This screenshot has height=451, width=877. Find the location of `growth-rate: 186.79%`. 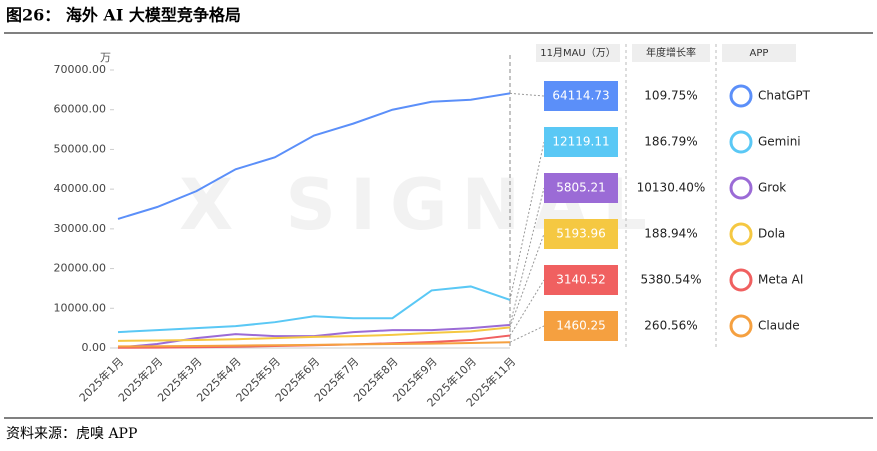

growth-rate: 186.79% is located at coordinates (670, 142).